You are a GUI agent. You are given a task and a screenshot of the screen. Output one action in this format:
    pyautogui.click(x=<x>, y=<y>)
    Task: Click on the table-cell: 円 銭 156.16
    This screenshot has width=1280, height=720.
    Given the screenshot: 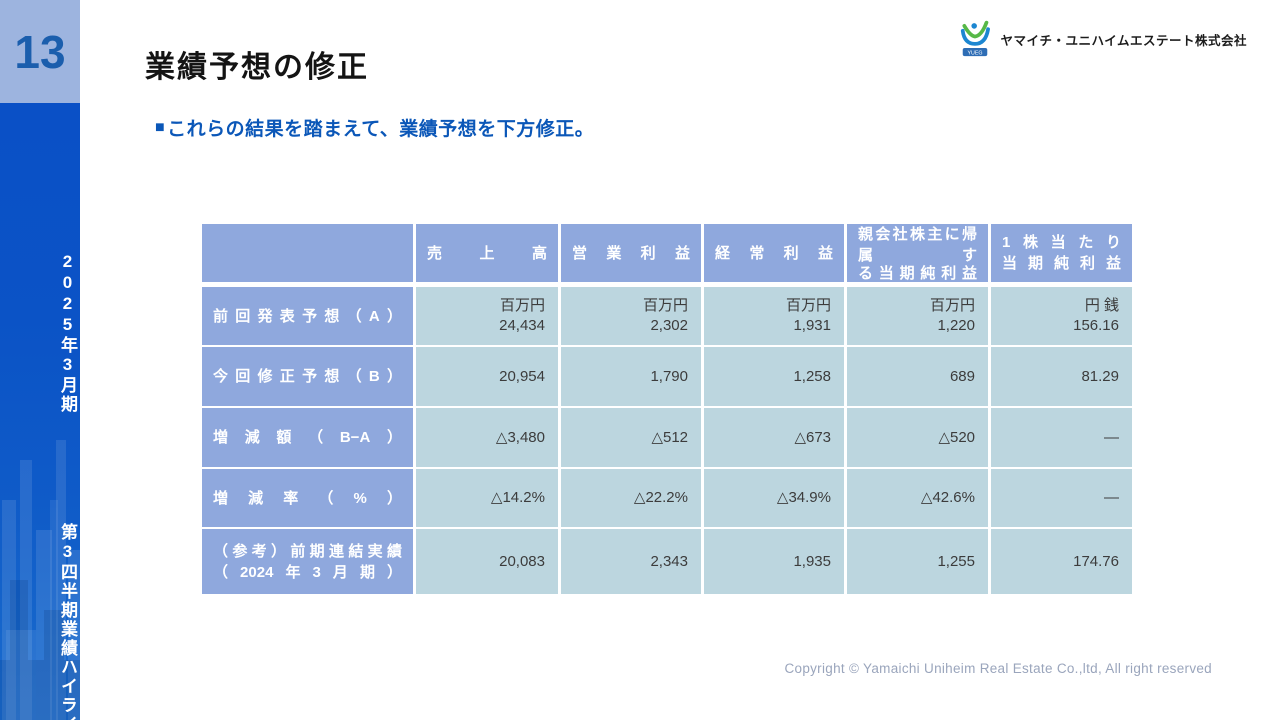 What is the action you would take?
    pyautogui.click(x=1061, y=316)
    